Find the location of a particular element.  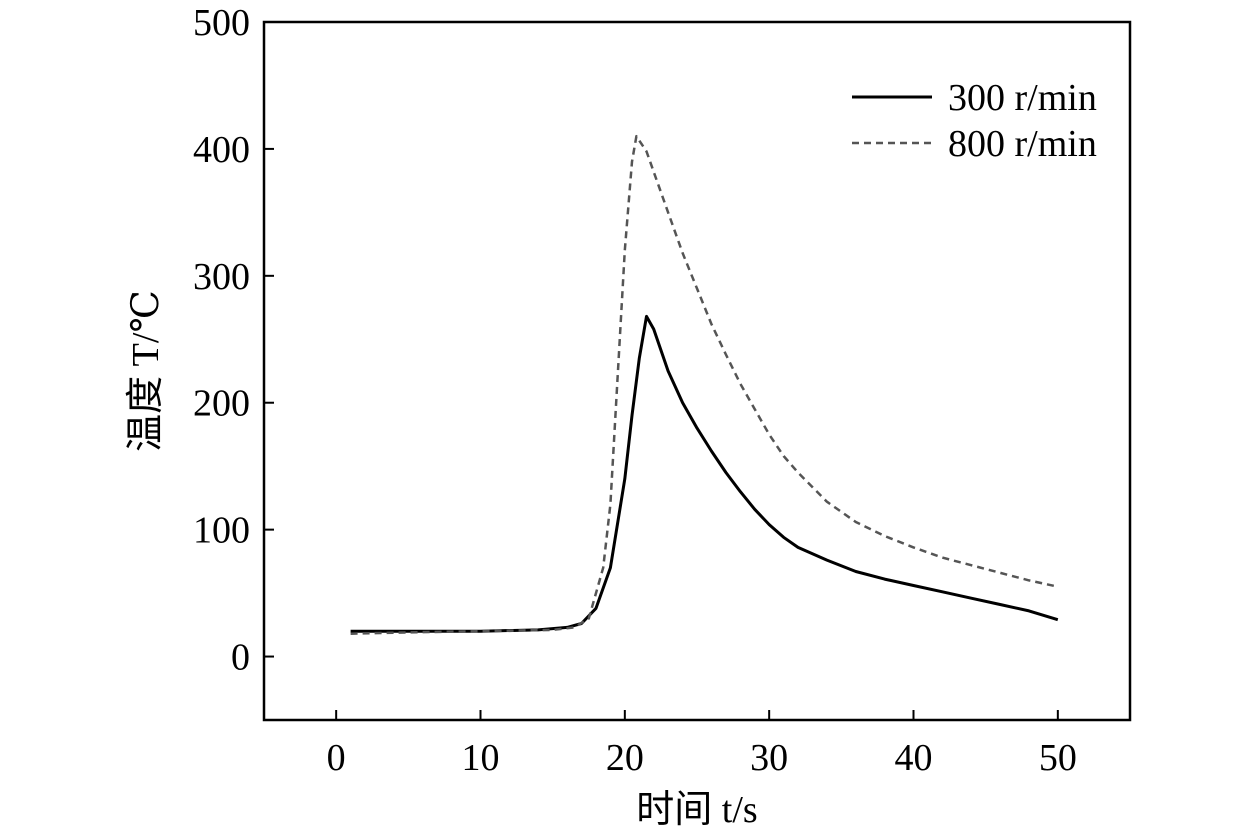

x-tick-label: 10 is located at coordinates (481, 758).